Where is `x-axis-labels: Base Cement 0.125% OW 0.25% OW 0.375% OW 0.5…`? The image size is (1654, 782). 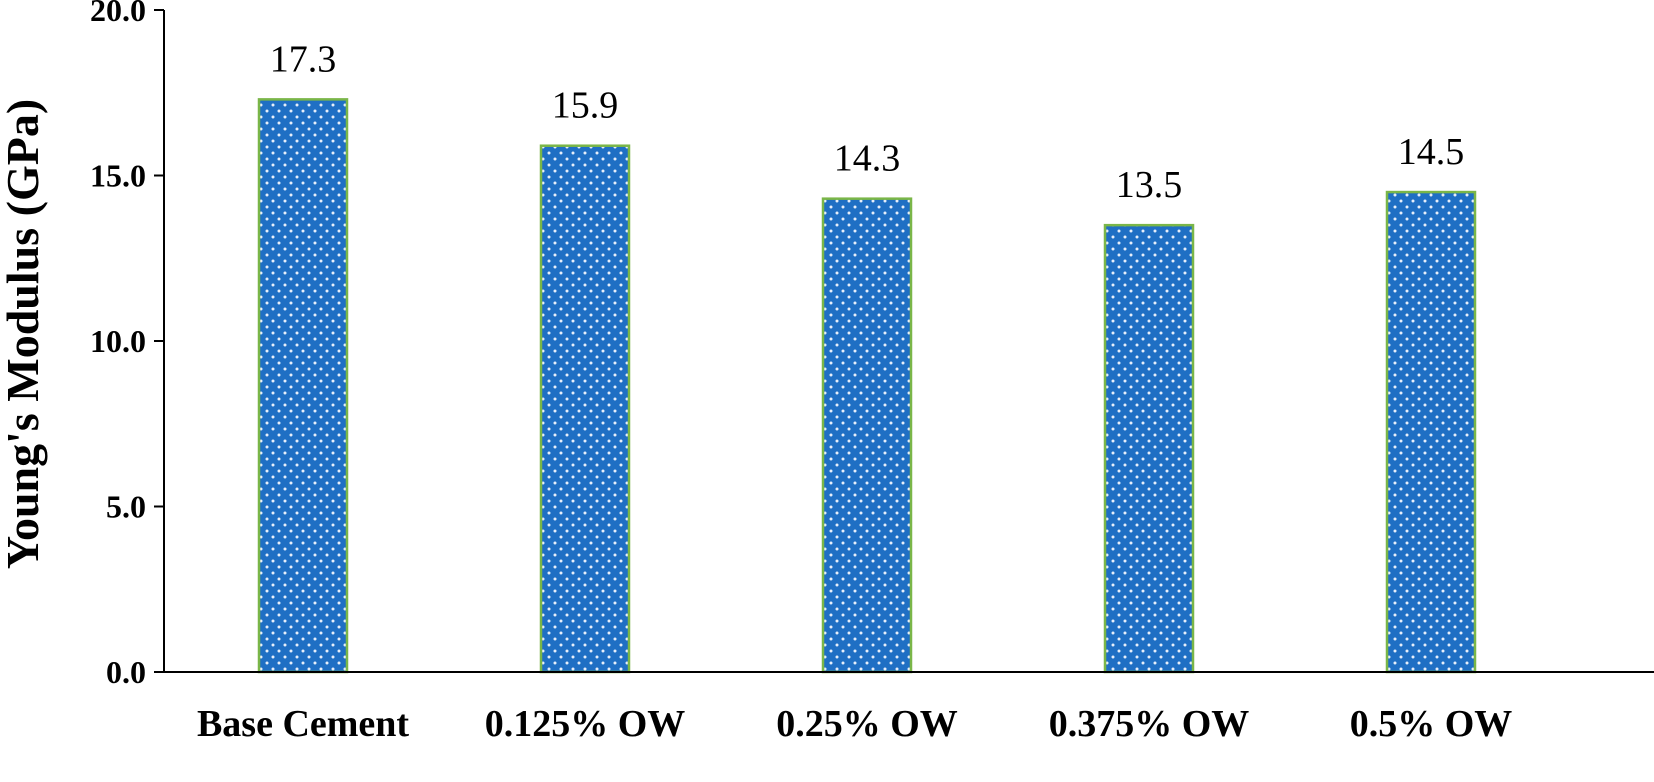 x-axis-labels: Base Cement 0.125% OW 0.25% OW 0.375% OW 0.5… is located at coordinates (854, 724).